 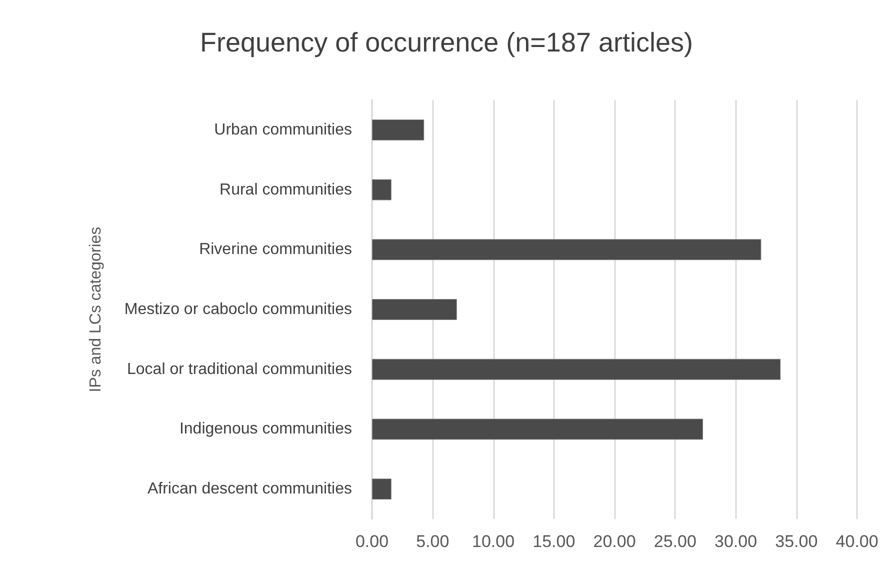 I want to click on x-tick-label: 10.00, so click(x=493, y=541).